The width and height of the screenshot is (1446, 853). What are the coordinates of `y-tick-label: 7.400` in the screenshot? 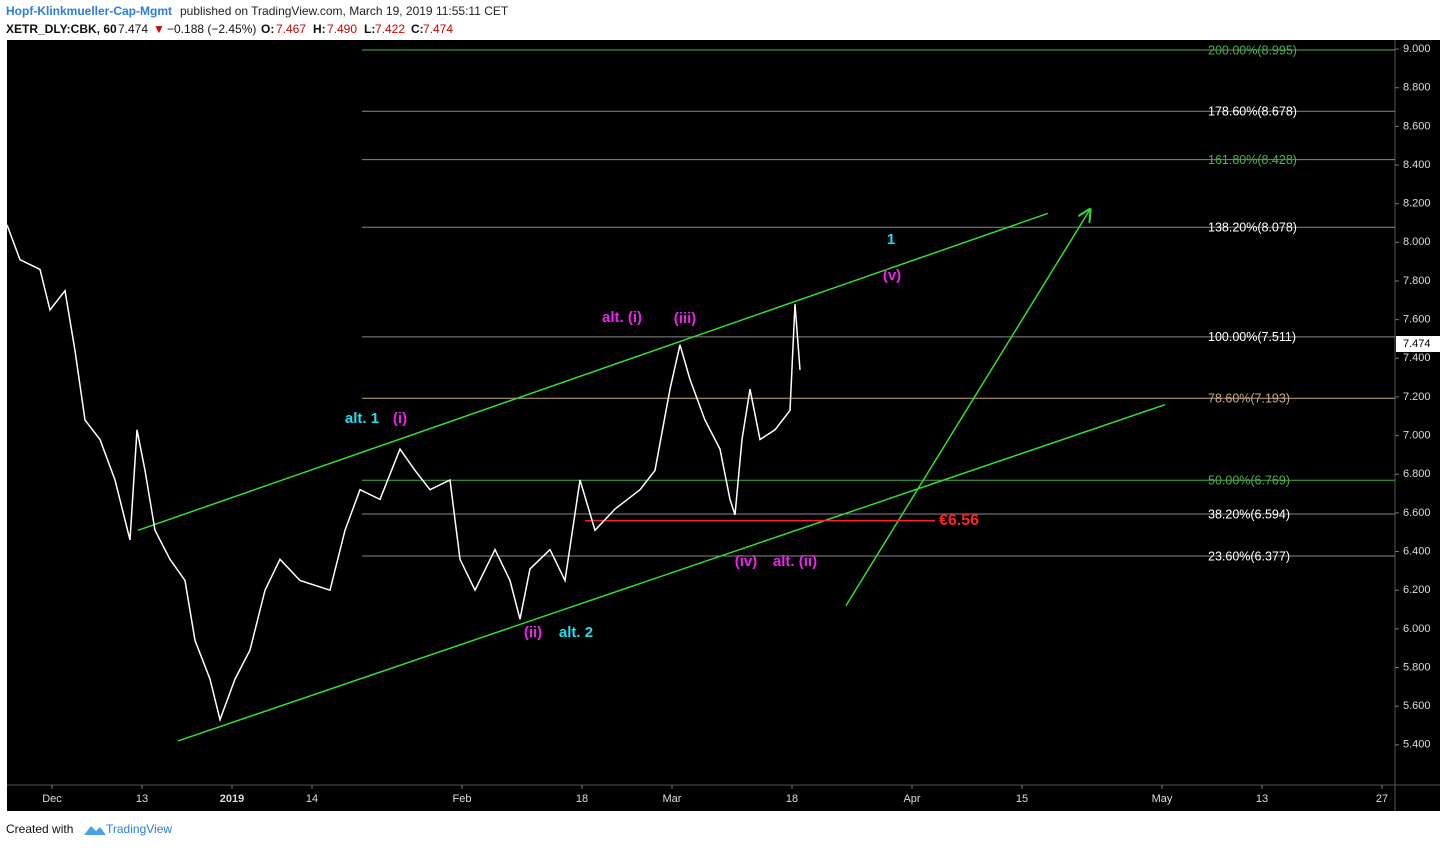 It's located at (1417, 358).